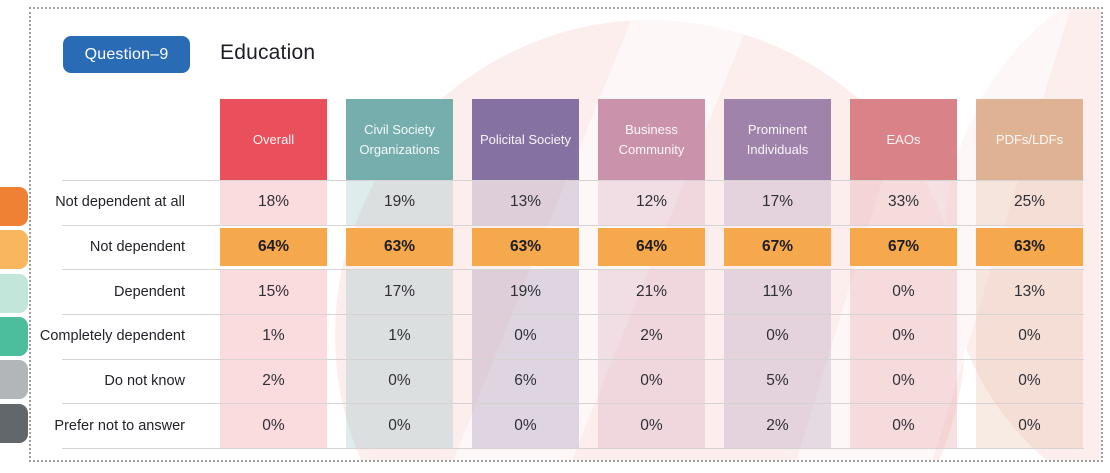 The width and height of the screenshot is (1110, 473). Describe the element at coordinates (112, 336) in the screenshot. I see `row-label: Completely dependent` at that location.